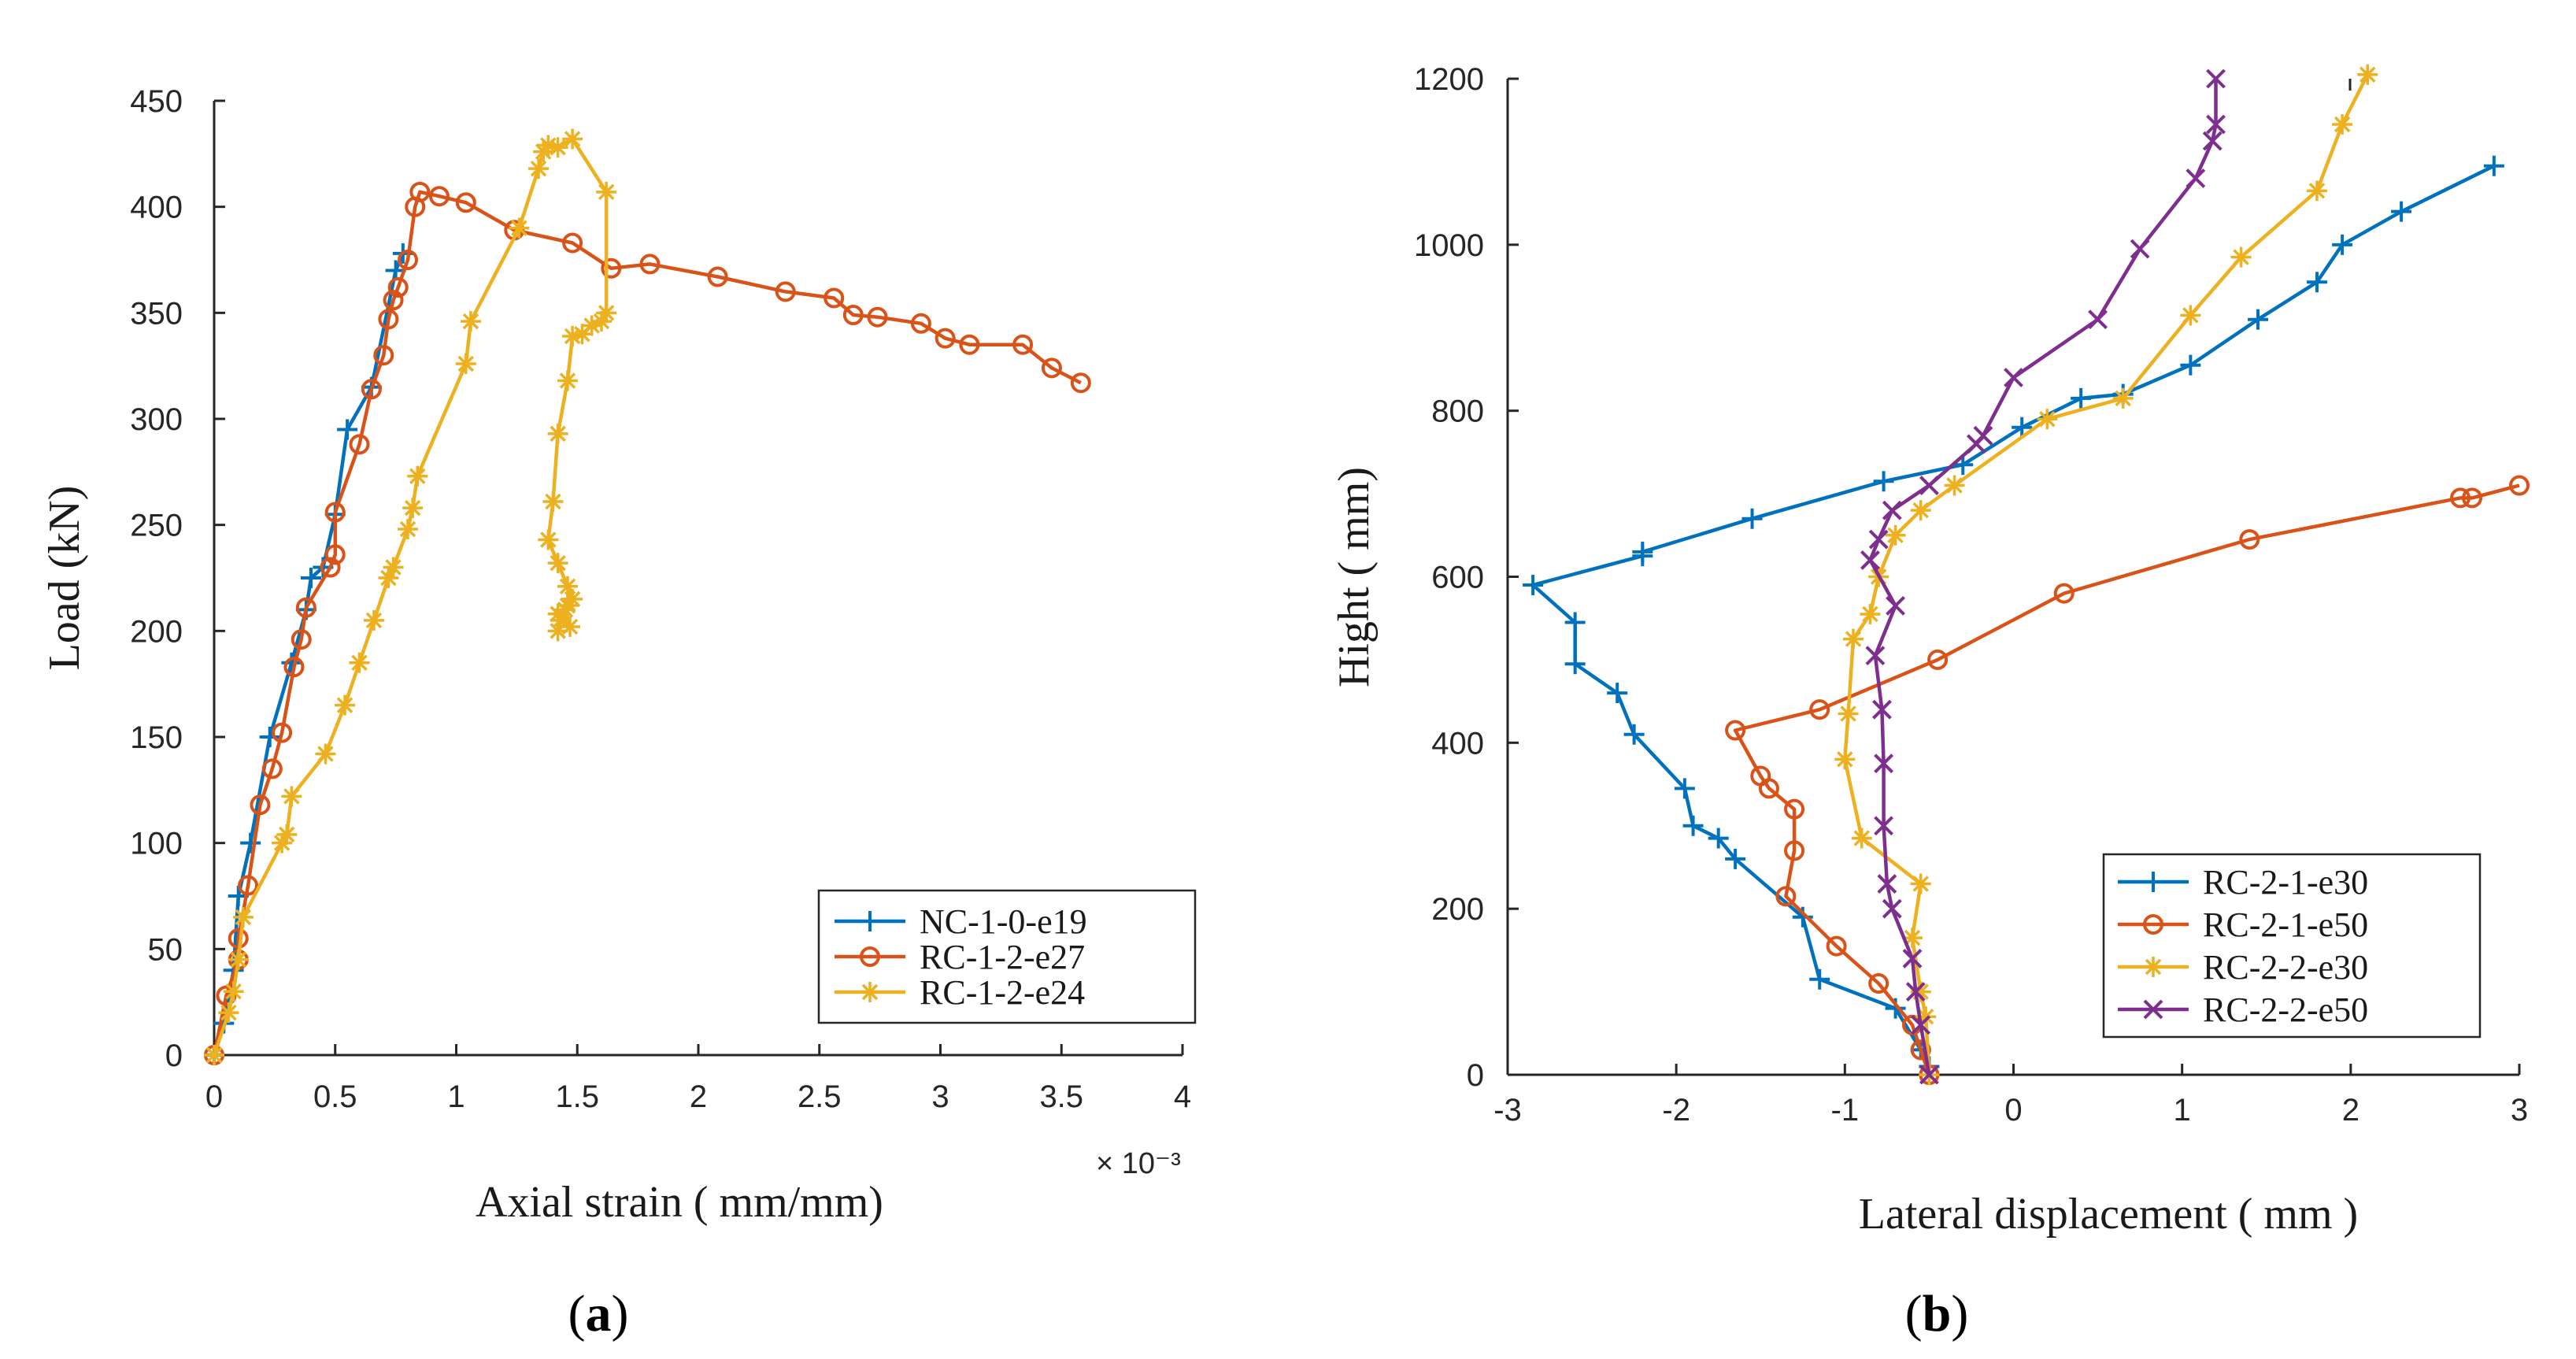  Describe the element at coordinates (156, 419) in the screenshot. I see `panel-a-ytick-label: 300` at that location.